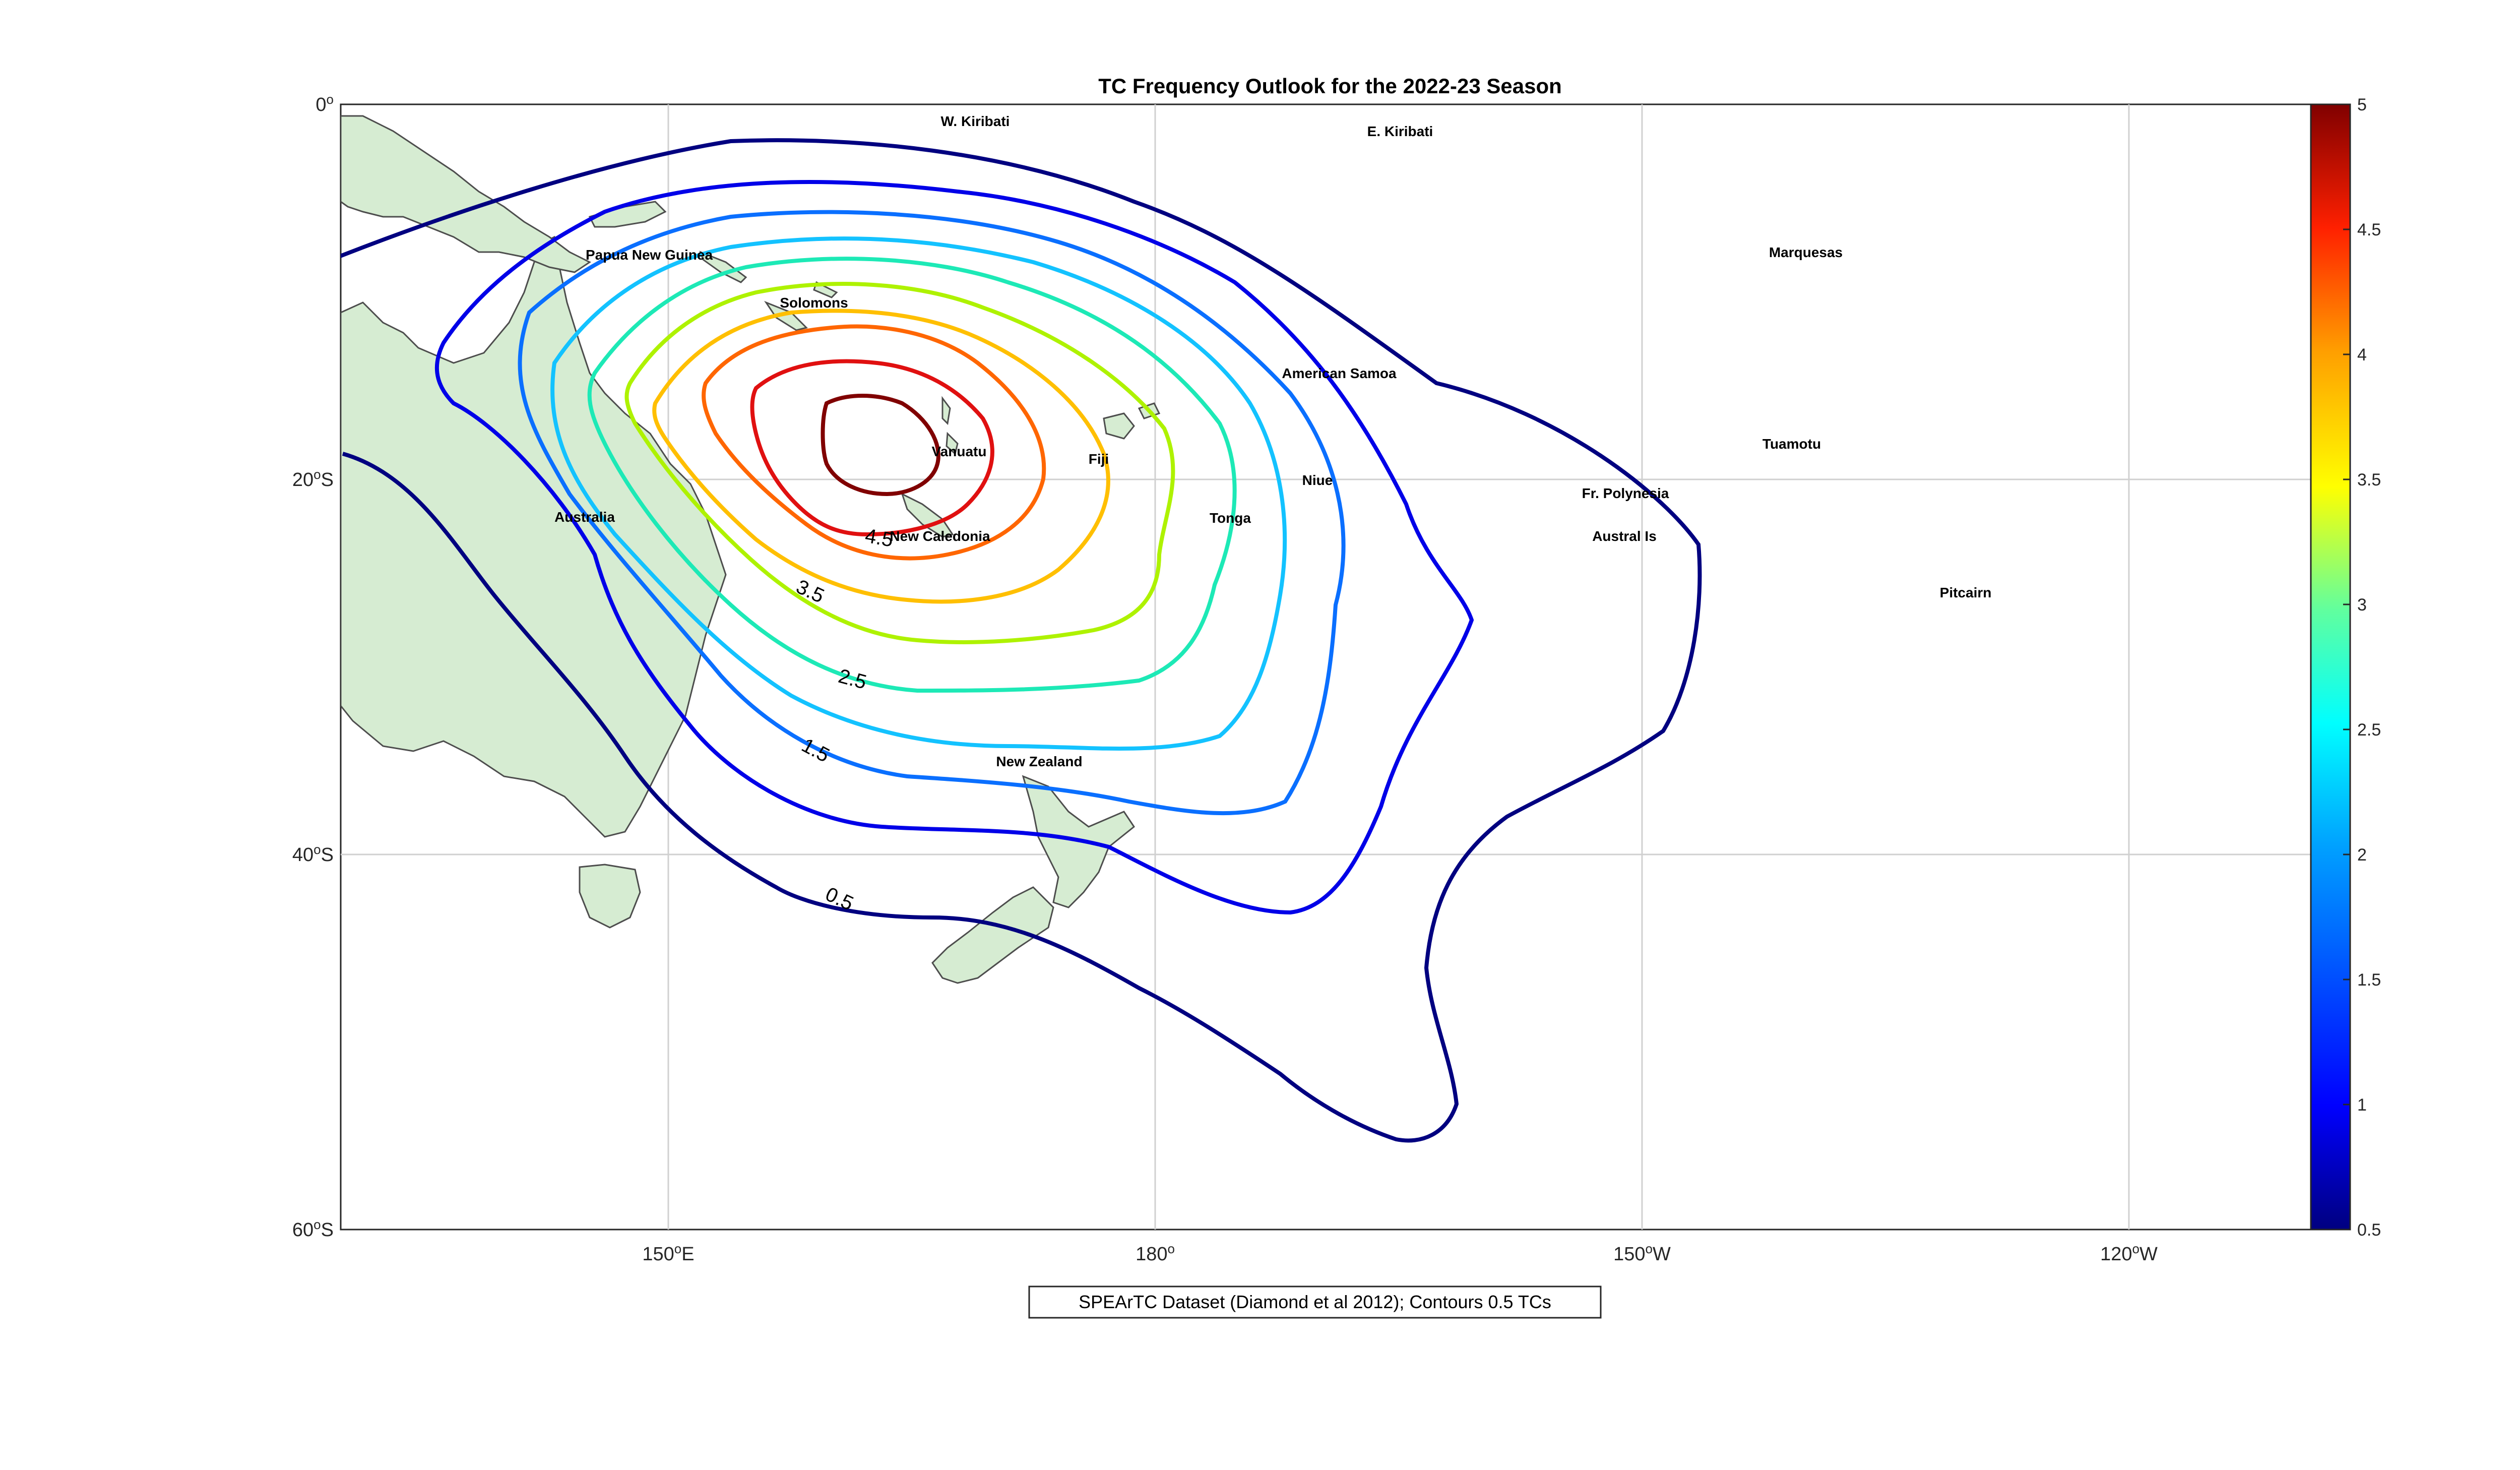 This screenshot has height=1470, width=2520. What do you see at coordinates (2362, 605) in the screenshot?
I see `colorbar-tick-label: 3` at bounding box center [2362, 605].